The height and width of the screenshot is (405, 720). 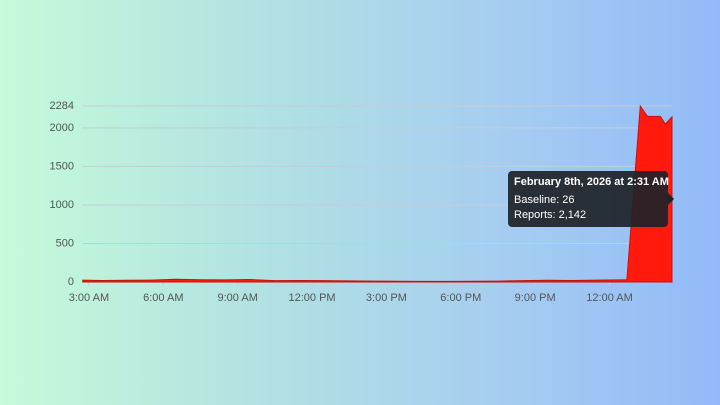 What do you see at coordinates (591, 182) in the screenshot?
I see `tooltip-title: February 8th, 2026 at 2:31 AM` at bounding box center [591, 182].